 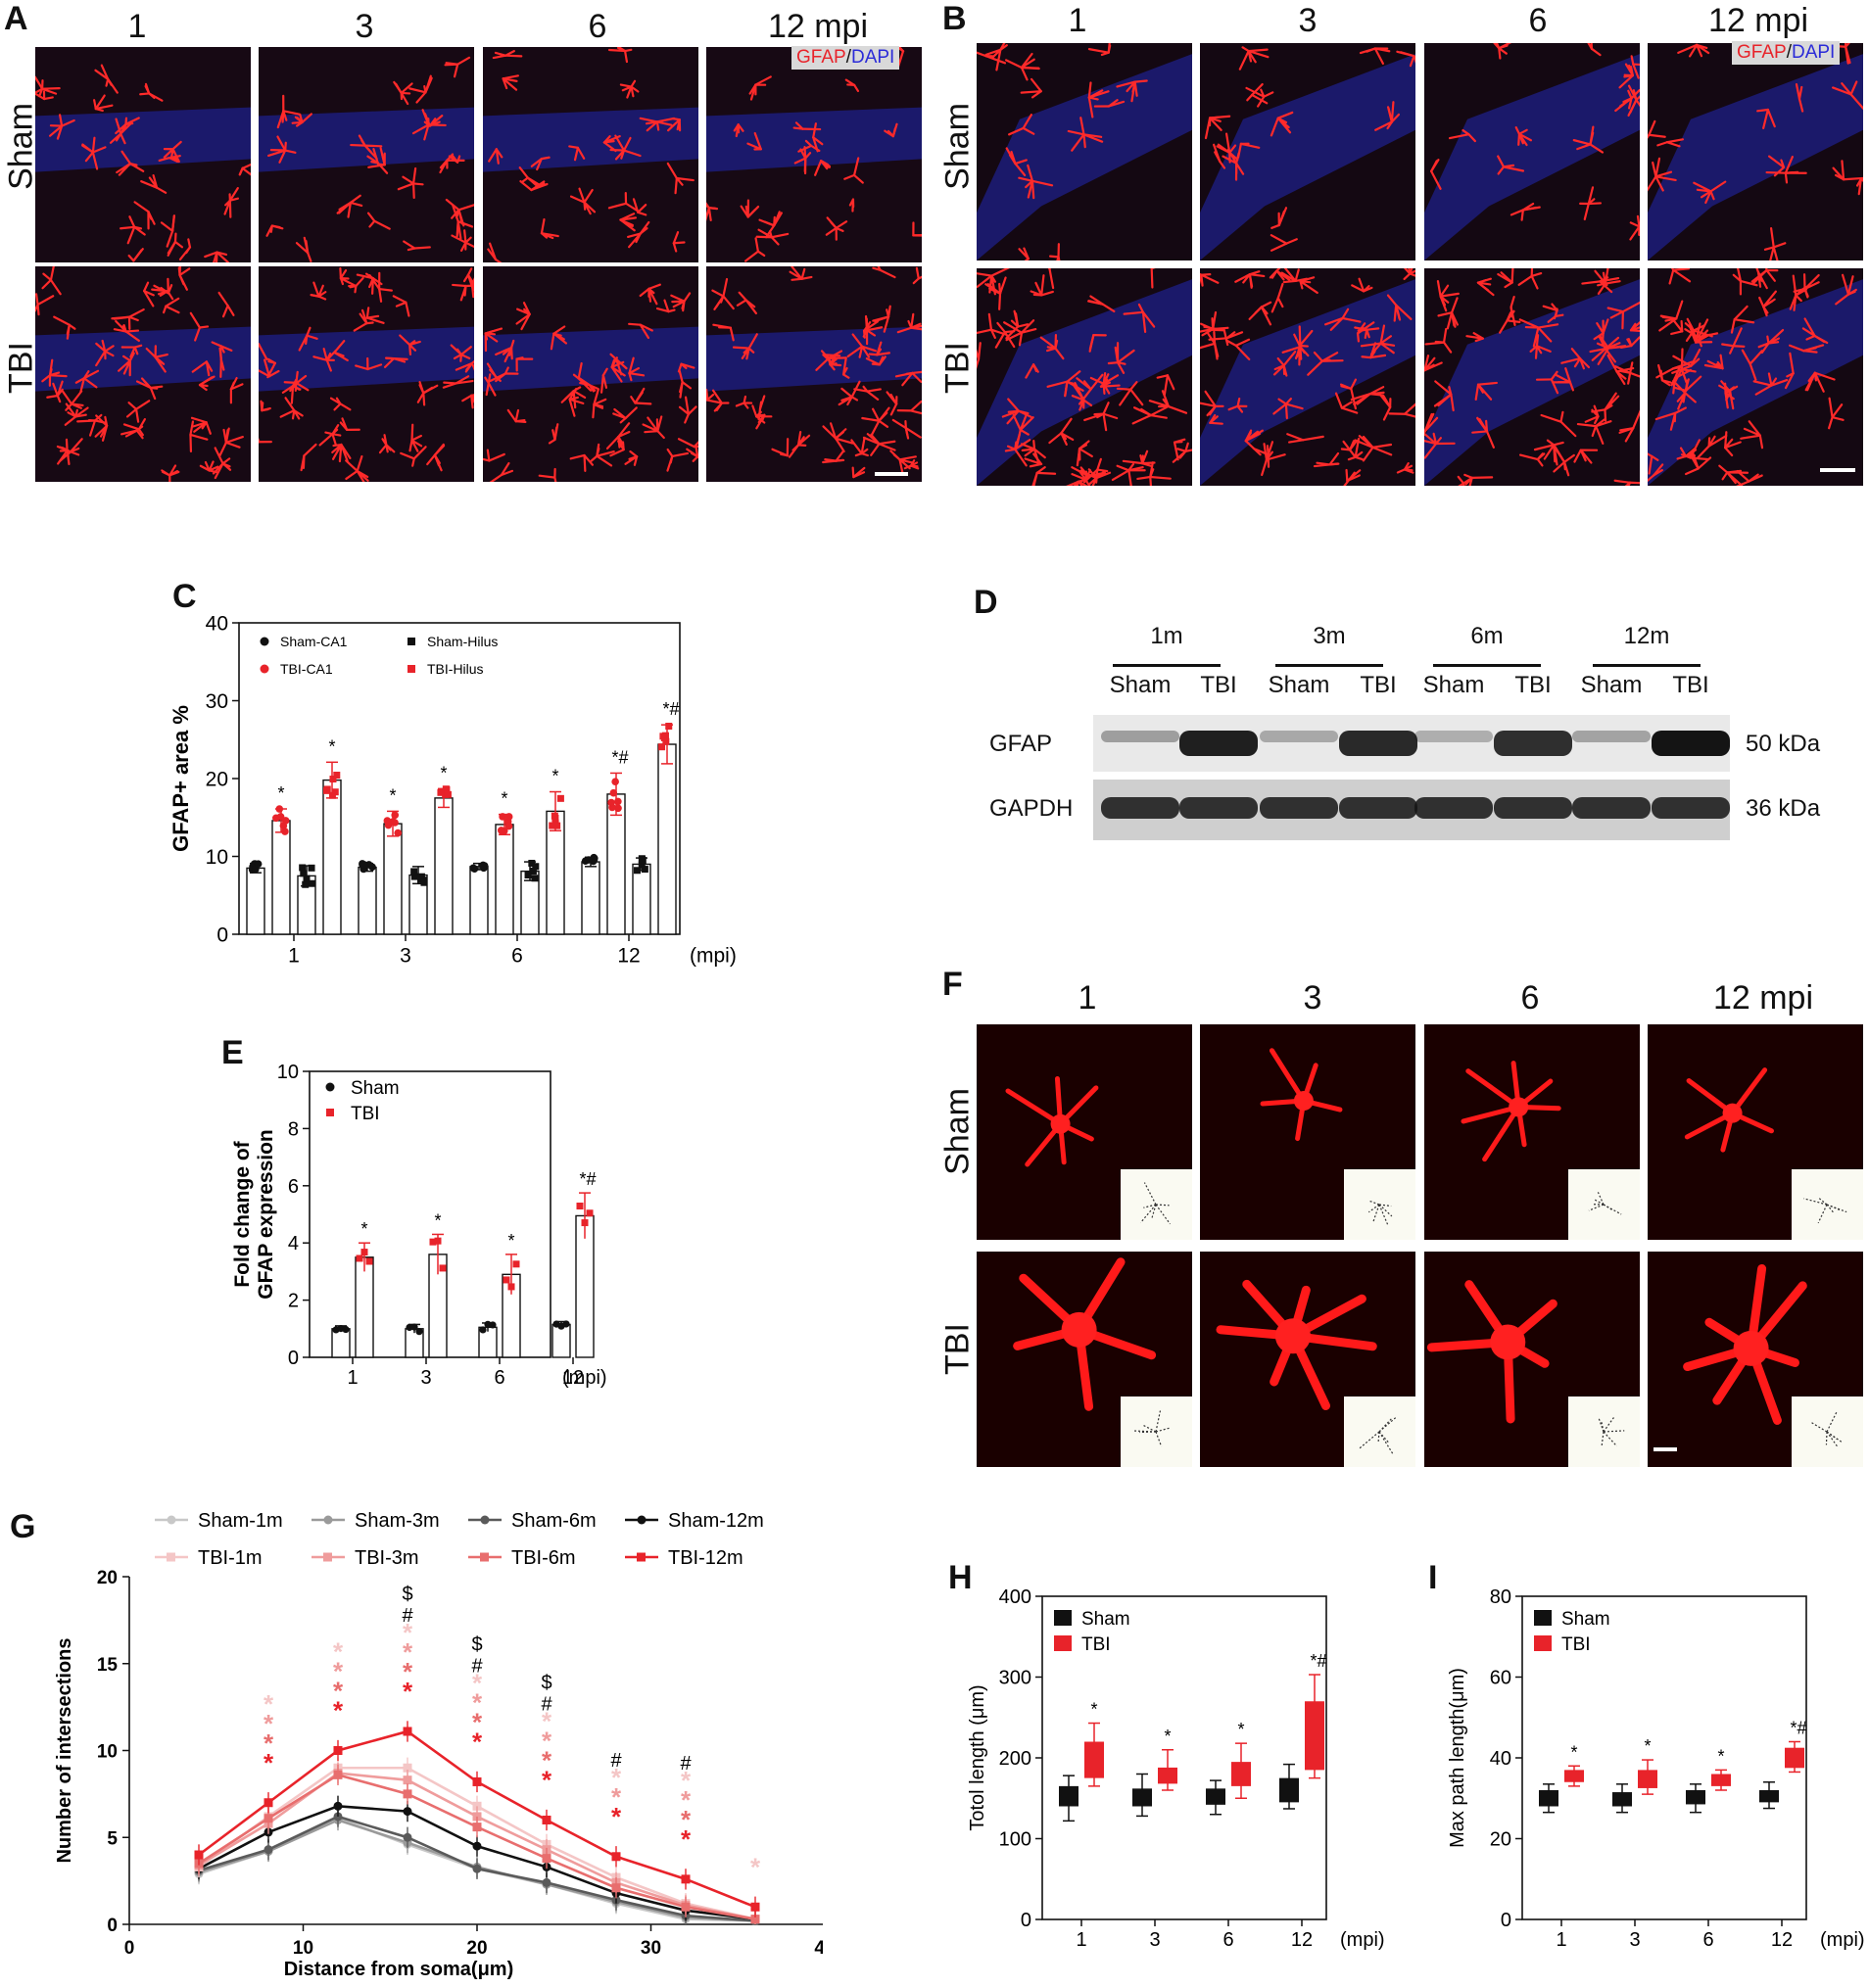 I want to click on y-tick-label: 60, so click(x=1500, y=1678).